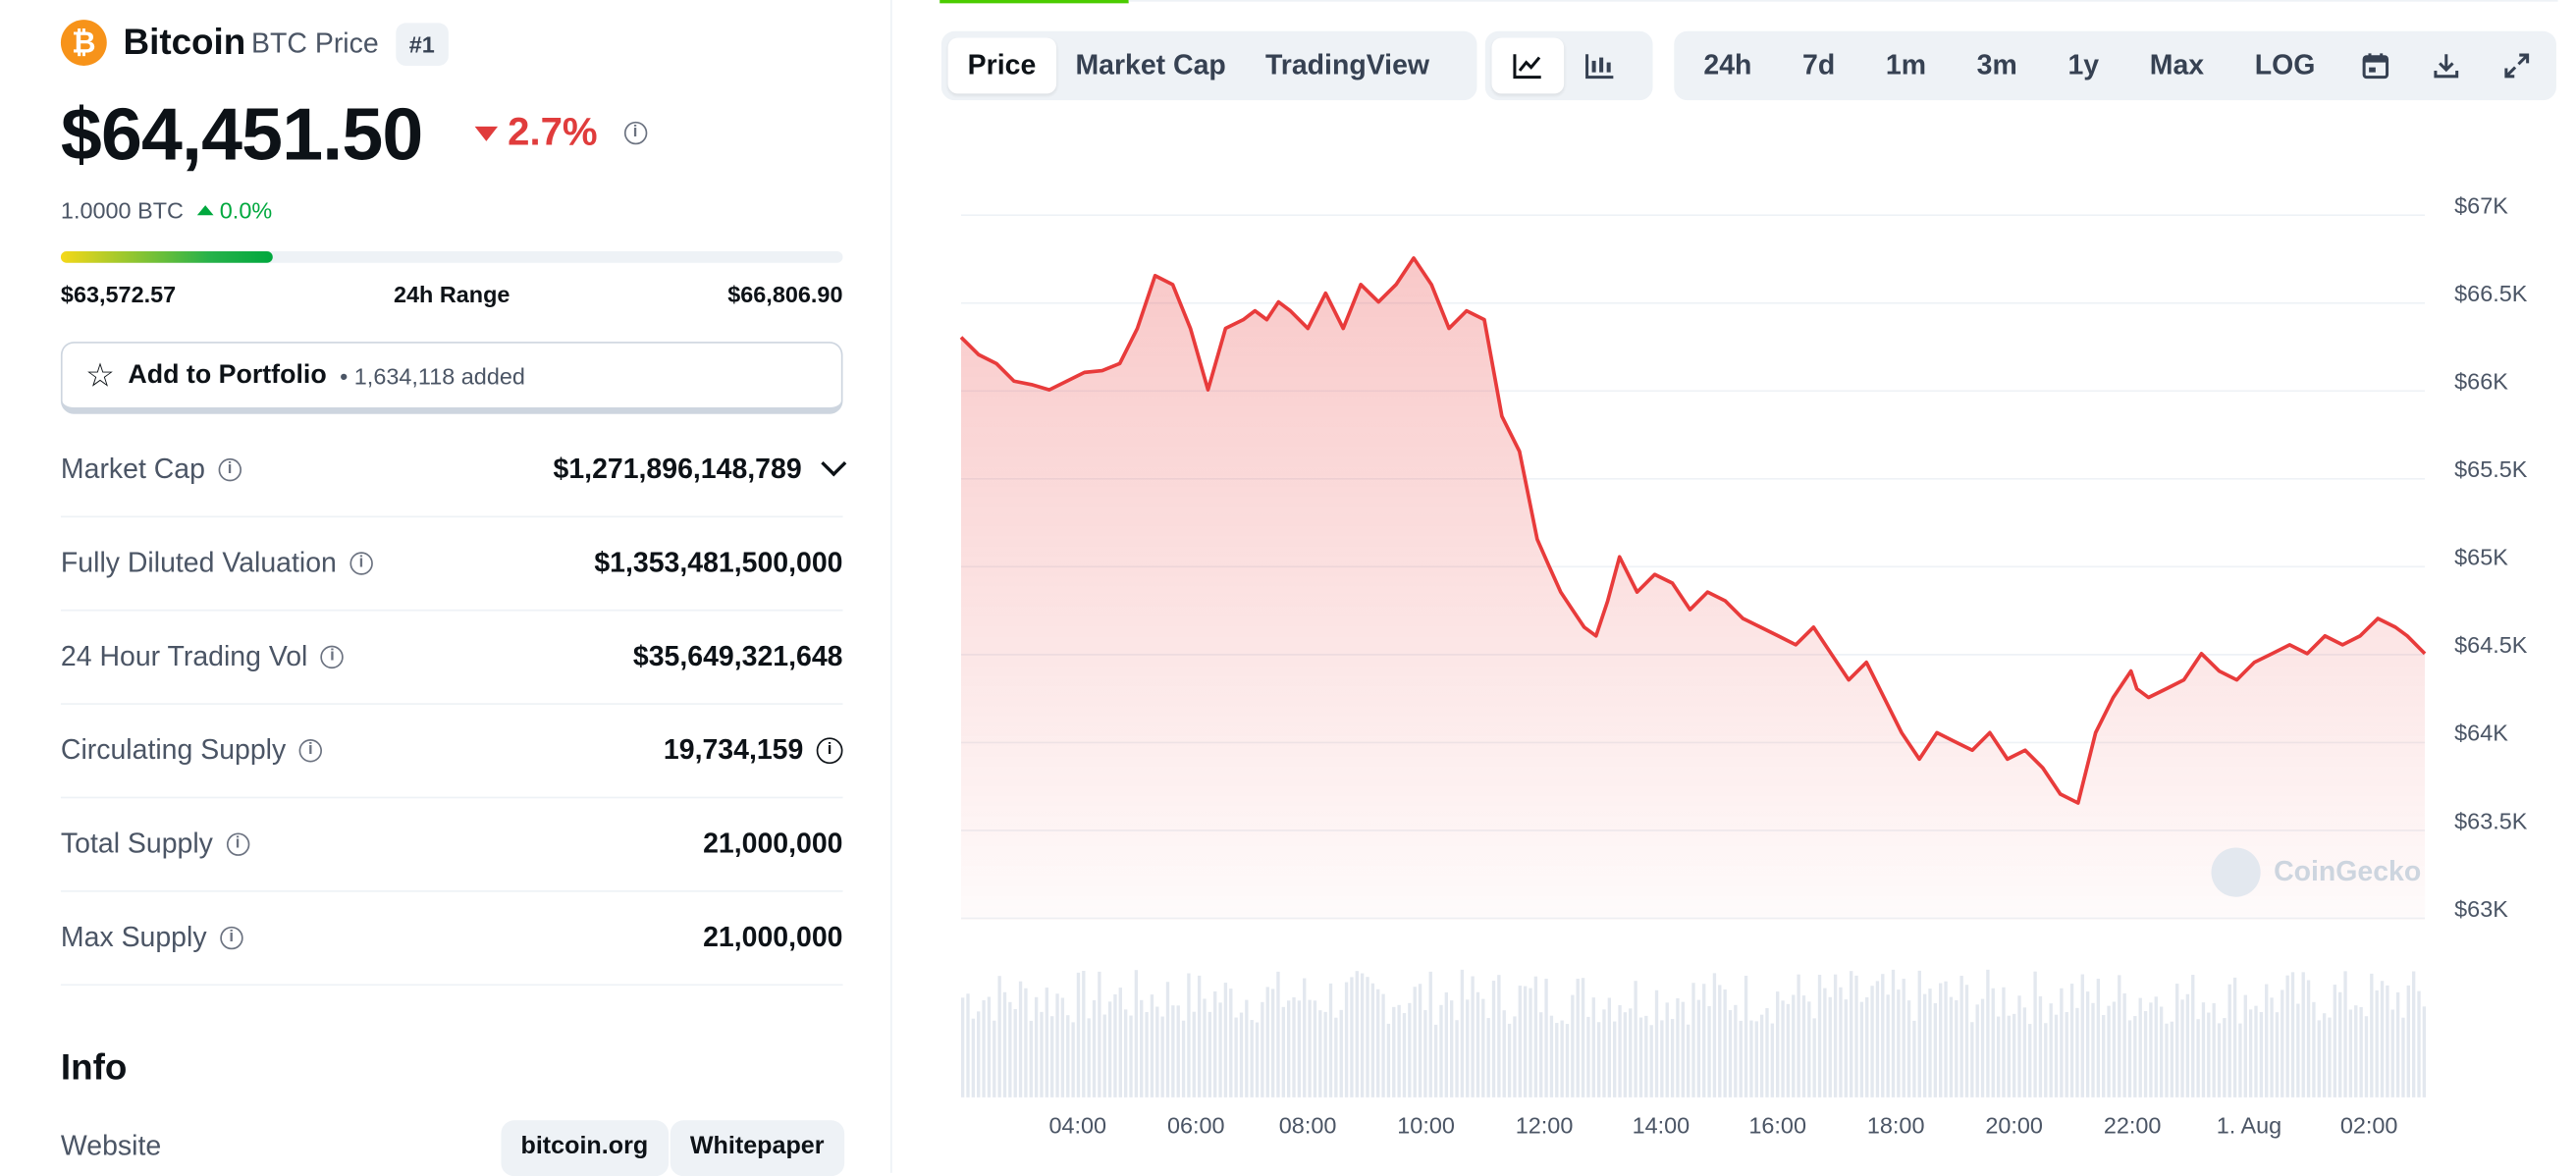 Image resolution: width=2576 pixels, height=1176 pixels. Describe the element at coordinates (2481, 206) in the screenshot. I see `y-tick-label: $67K` at that location.